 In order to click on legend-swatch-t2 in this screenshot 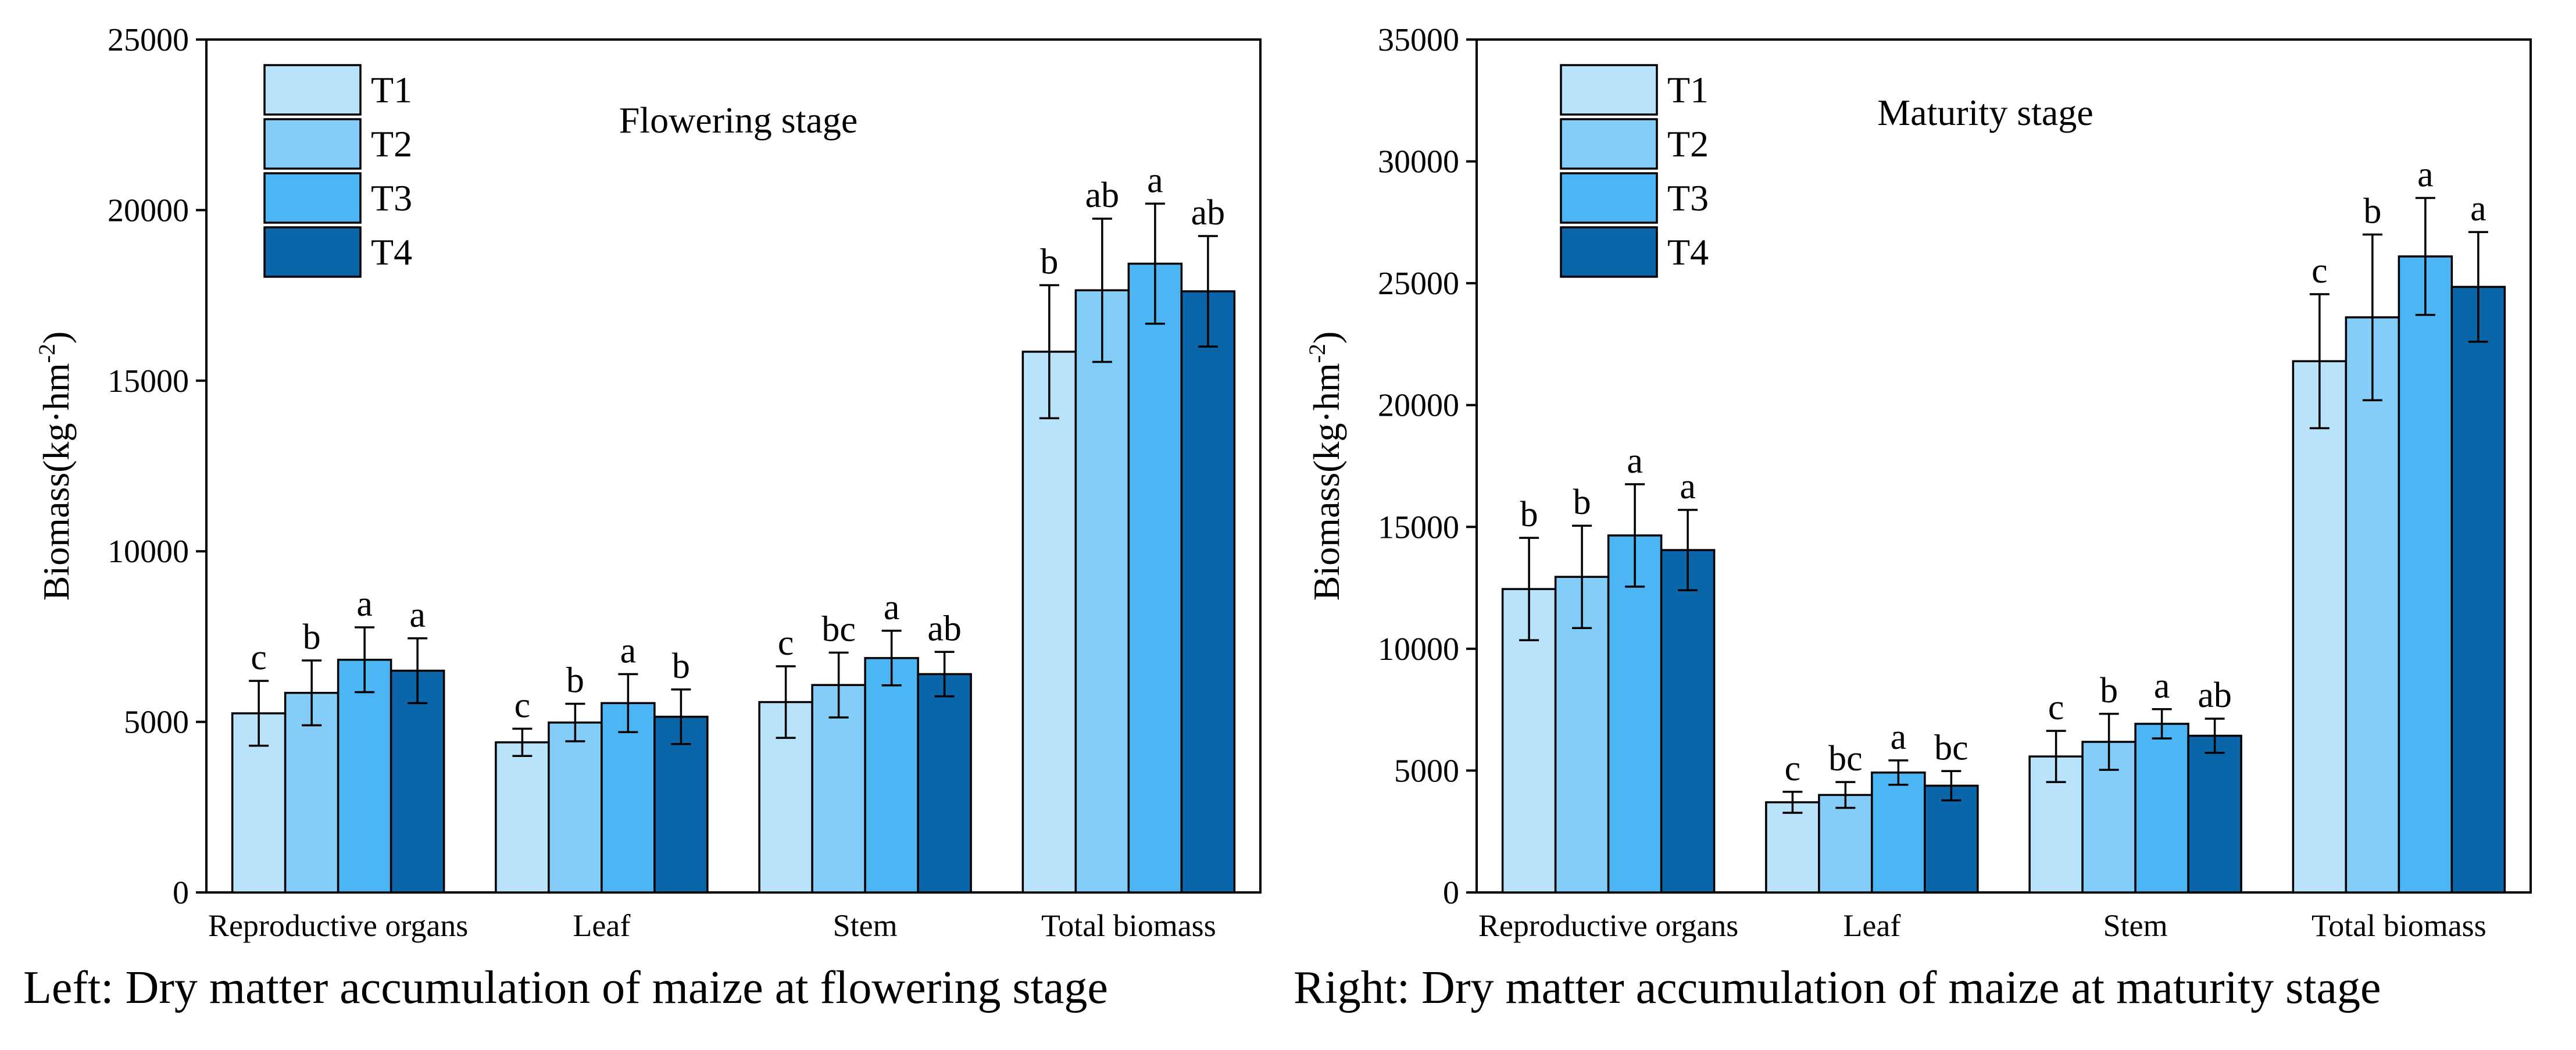, I will do `click(312, 144)`.